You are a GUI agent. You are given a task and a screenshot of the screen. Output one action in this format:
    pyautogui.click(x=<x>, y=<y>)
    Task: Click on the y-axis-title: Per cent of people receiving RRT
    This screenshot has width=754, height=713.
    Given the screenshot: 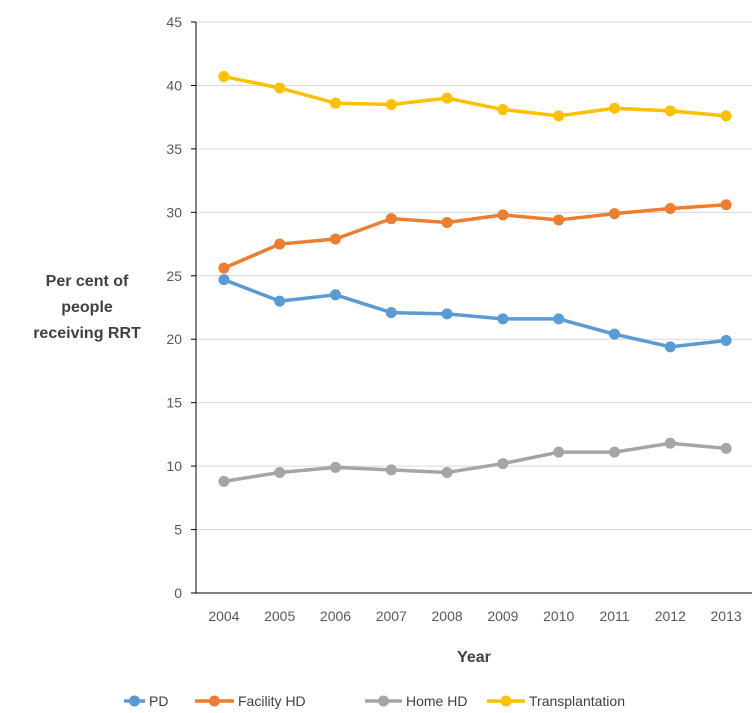 What is the action you would take?
    pyautogui.click(x=87, y=307)
    